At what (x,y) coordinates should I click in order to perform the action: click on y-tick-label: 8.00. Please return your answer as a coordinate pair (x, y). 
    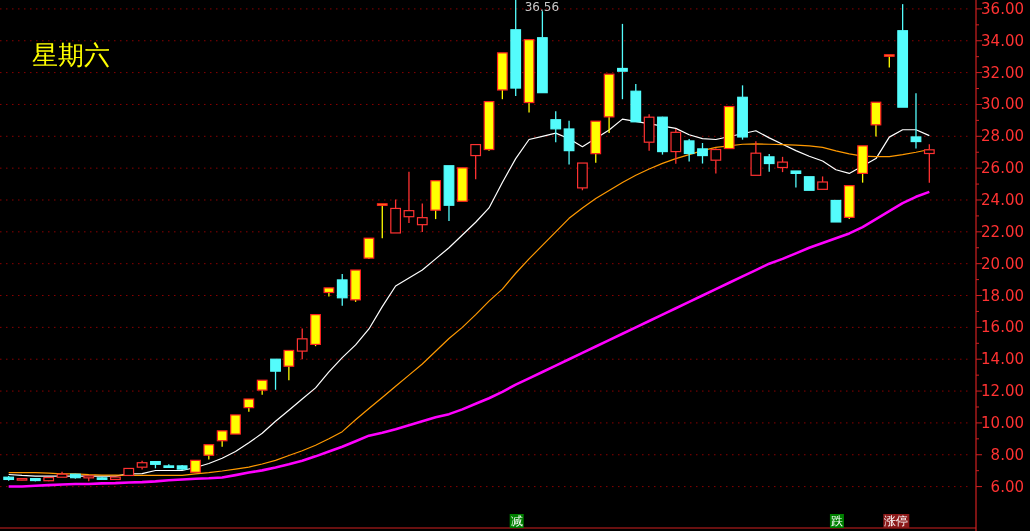
    Looking at the image, I should click on (1007, 454).